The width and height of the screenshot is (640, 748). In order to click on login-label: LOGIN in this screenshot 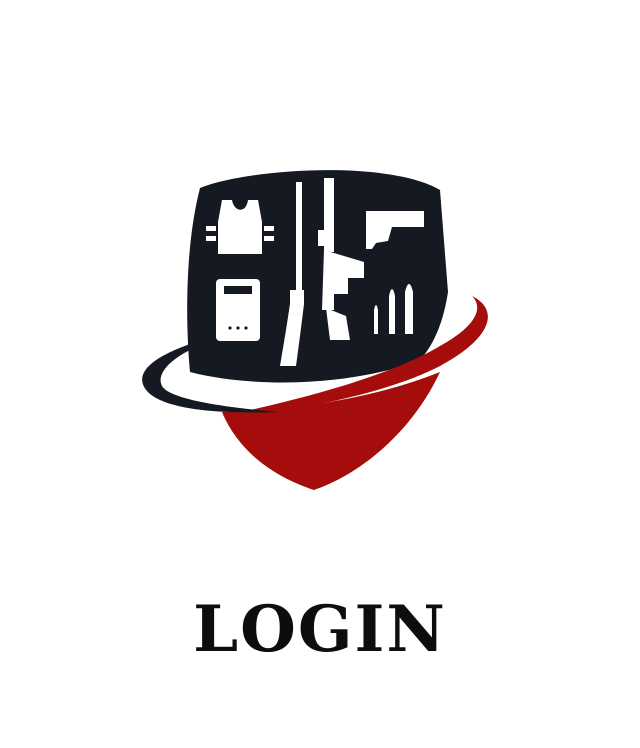, I will do `click(320, 629)`.